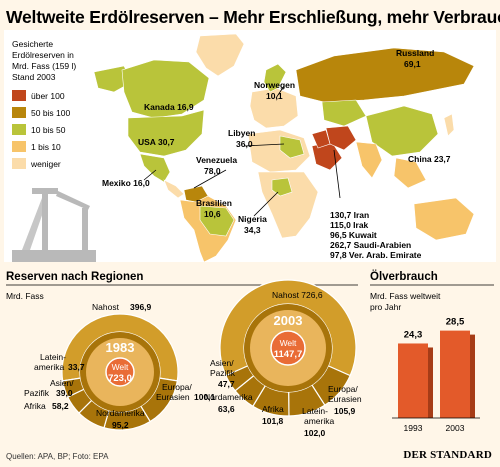 This screenshot has height=467, width=500. Describe the element at coordinates (226, 384) in the screenshot. I see `label-2003-asien-value: 47,7` at that location.